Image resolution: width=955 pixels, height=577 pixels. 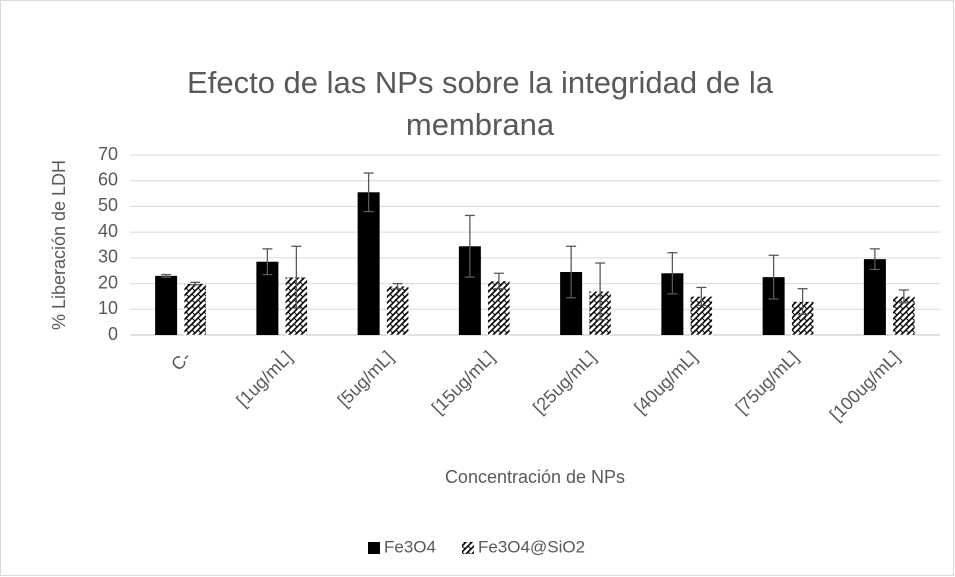 What do you see at coordinates (108, 231) in the screenshot?
I see `y-tick-label: 40` at bounding box center [108, 231].